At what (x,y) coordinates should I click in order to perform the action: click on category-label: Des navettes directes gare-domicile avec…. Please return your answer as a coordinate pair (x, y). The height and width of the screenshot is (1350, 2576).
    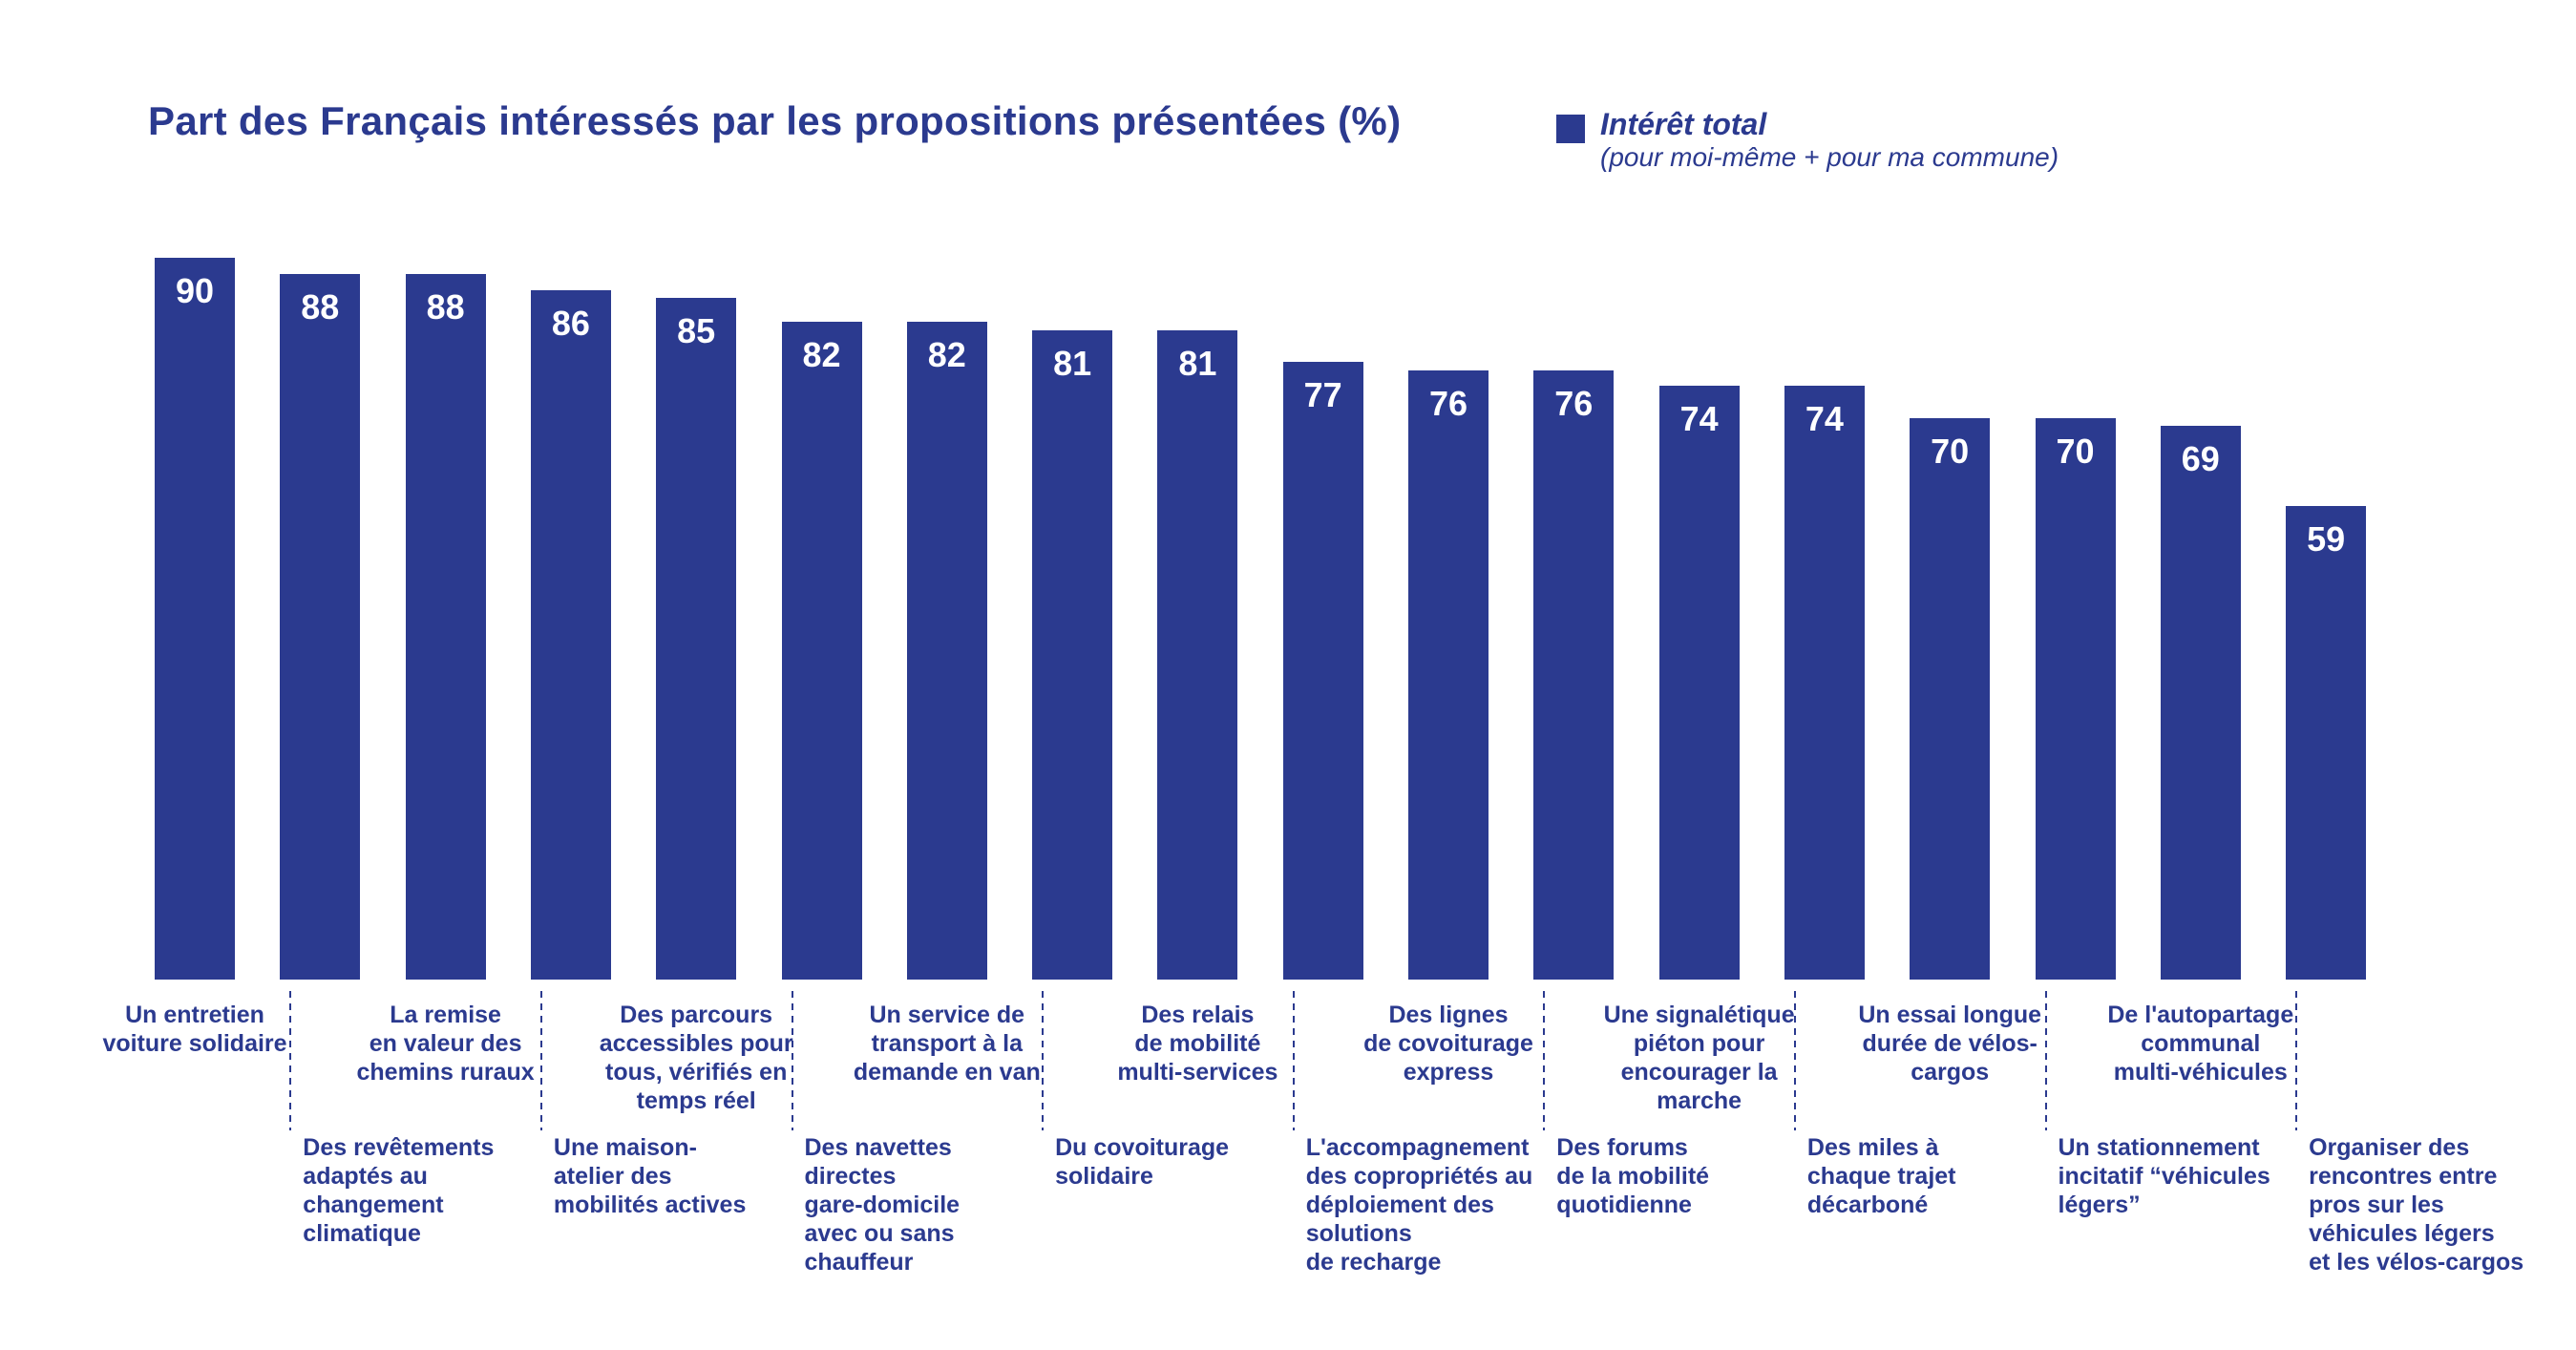
    Looking at the image, I should click on (882, 1205).